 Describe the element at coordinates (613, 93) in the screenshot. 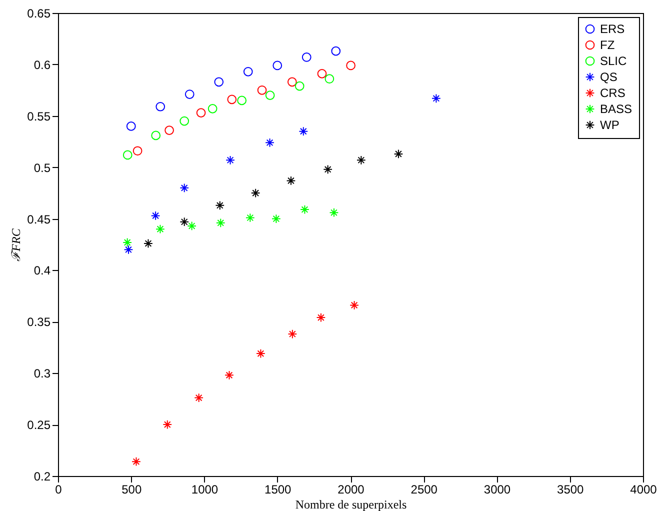

I see `legend-label: CRS` at that location.